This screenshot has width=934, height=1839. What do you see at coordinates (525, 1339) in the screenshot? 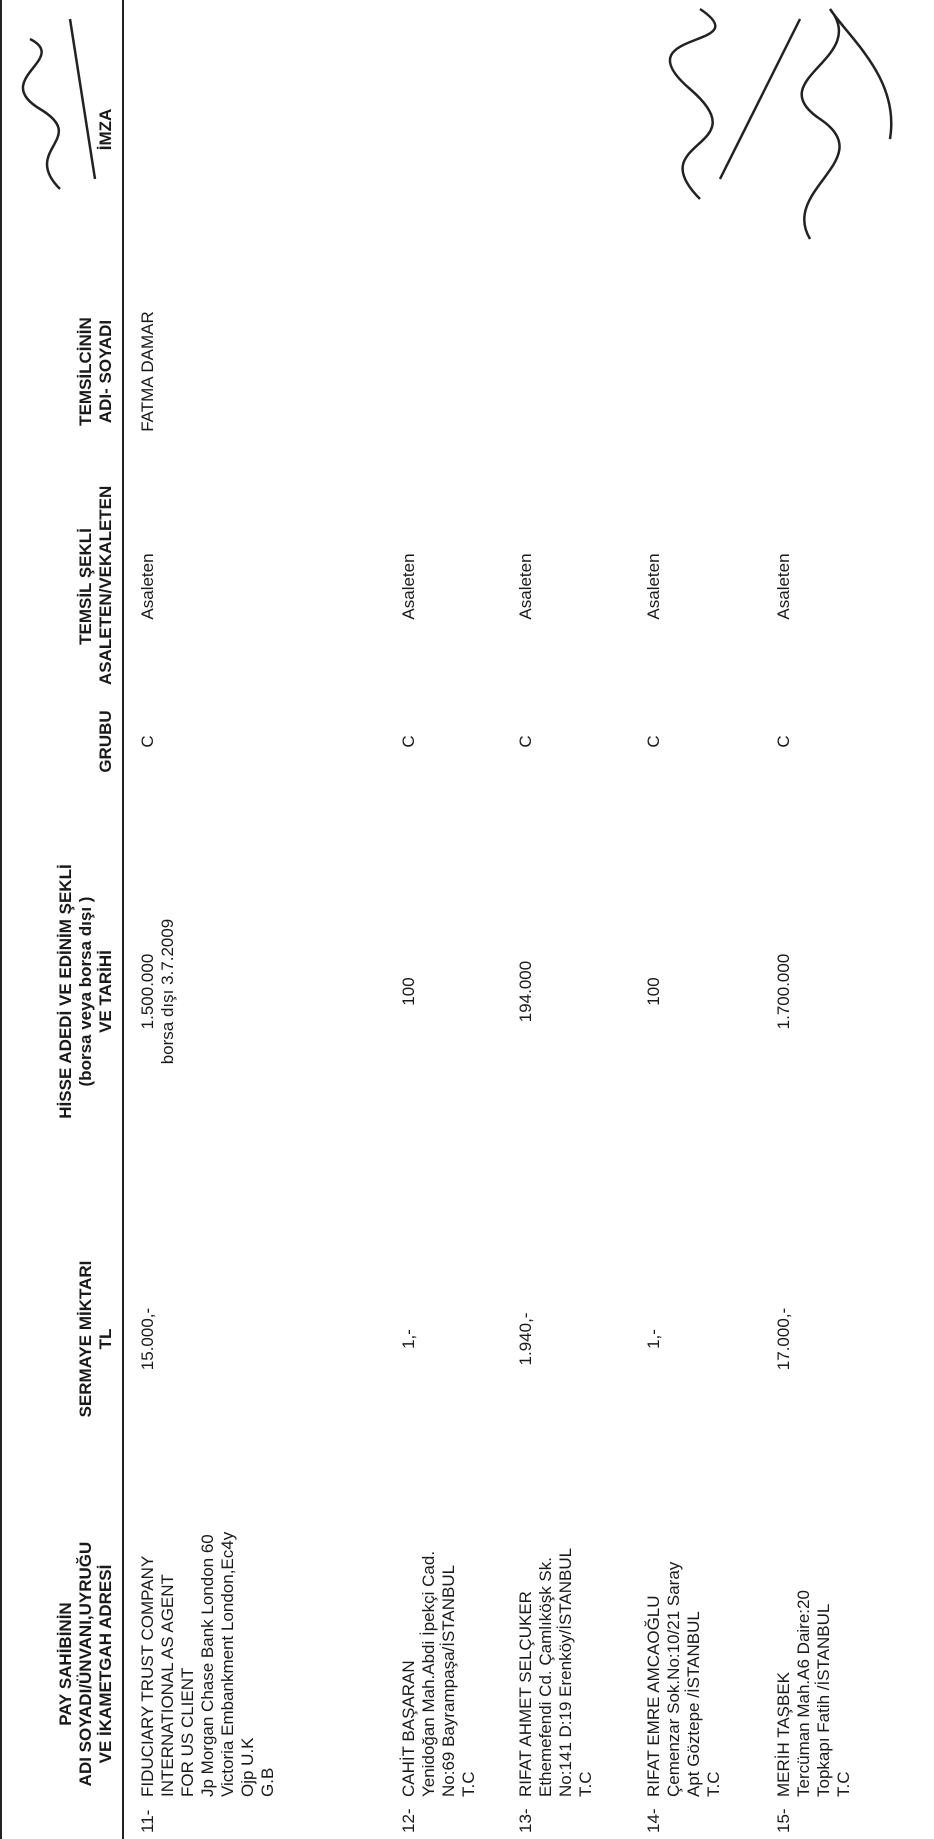
I see `capital: 1.940,-` at bounding box center [525, 1339].